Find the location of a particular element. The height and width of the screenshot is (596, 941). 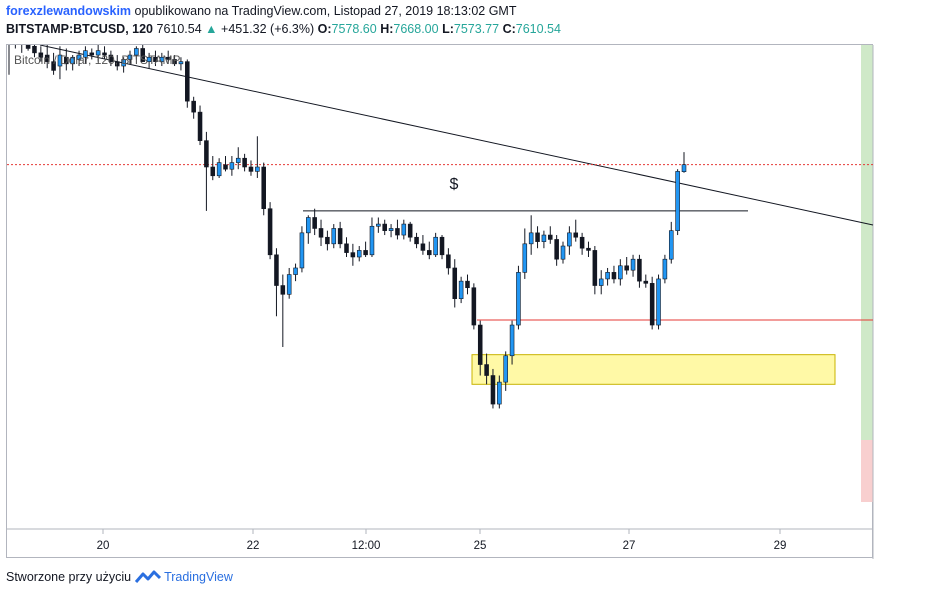

x-tick-label: 12:00 is located at coordinates (366, 546).